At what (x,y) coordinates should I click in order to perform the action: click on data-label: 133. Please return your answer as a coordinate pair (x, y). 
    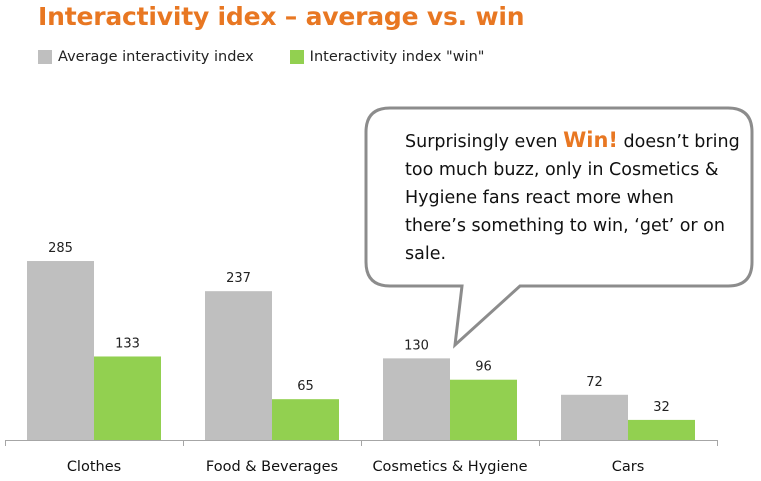
    Looking at the image, I should click on (127, 343).